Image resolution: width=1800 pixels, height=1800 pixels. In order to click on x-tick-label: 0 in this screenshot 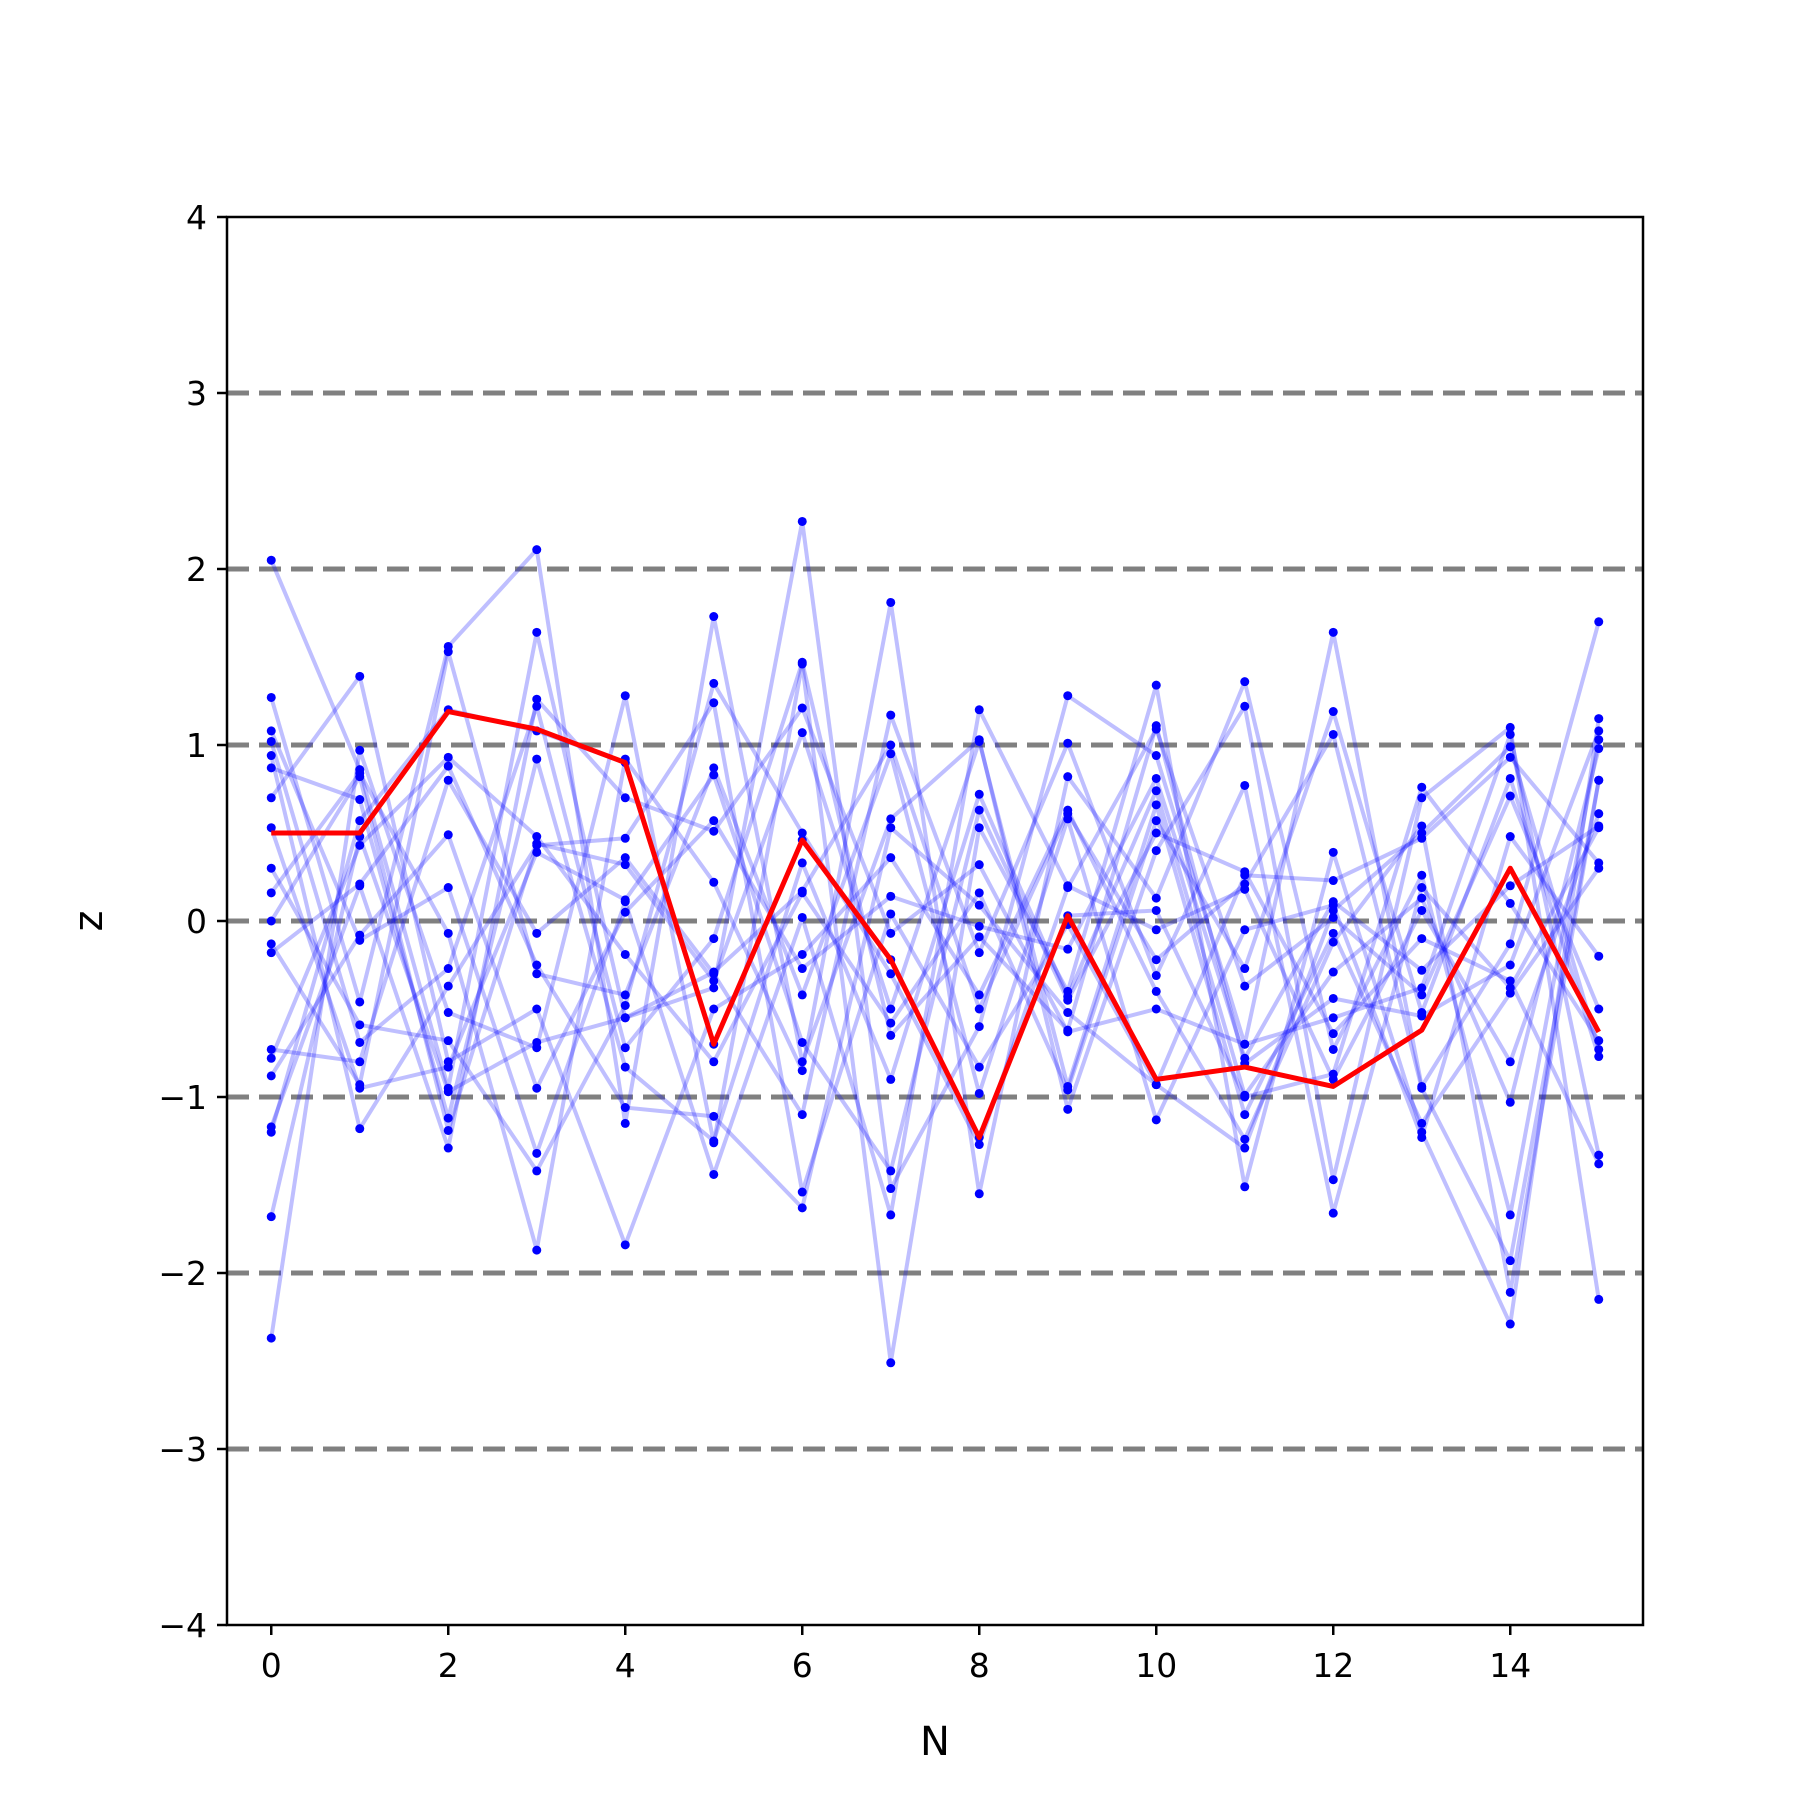, I will do `click(271, 1665)`.